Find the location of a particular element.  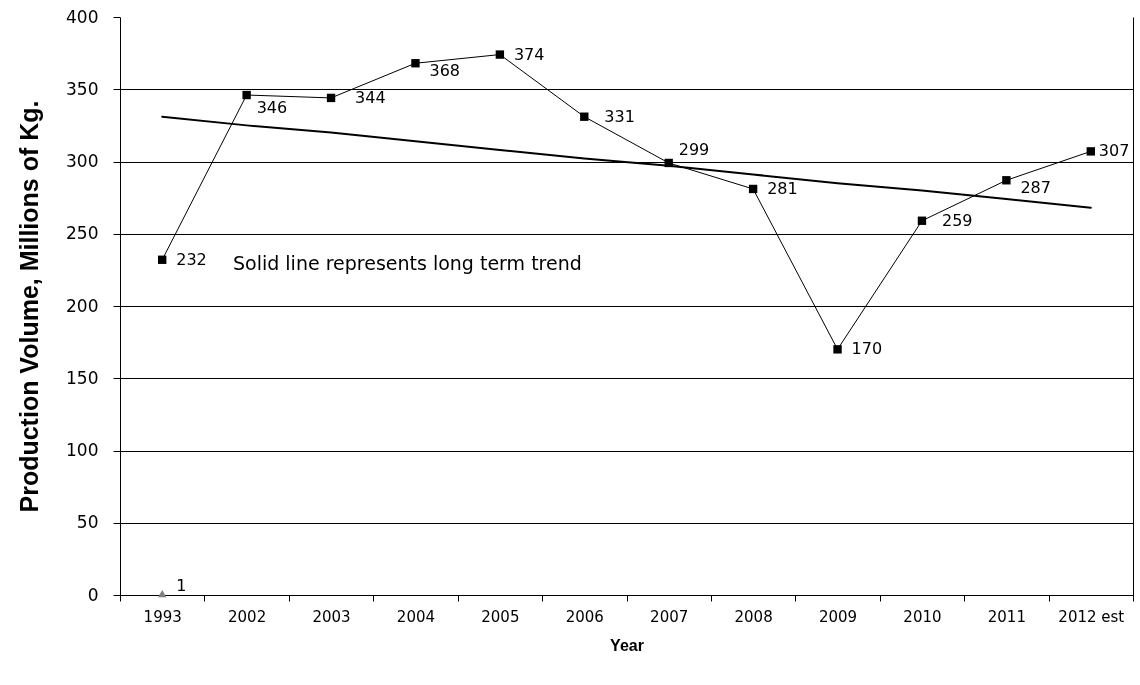

data-label: 281 is located at coordinates (782, 188).